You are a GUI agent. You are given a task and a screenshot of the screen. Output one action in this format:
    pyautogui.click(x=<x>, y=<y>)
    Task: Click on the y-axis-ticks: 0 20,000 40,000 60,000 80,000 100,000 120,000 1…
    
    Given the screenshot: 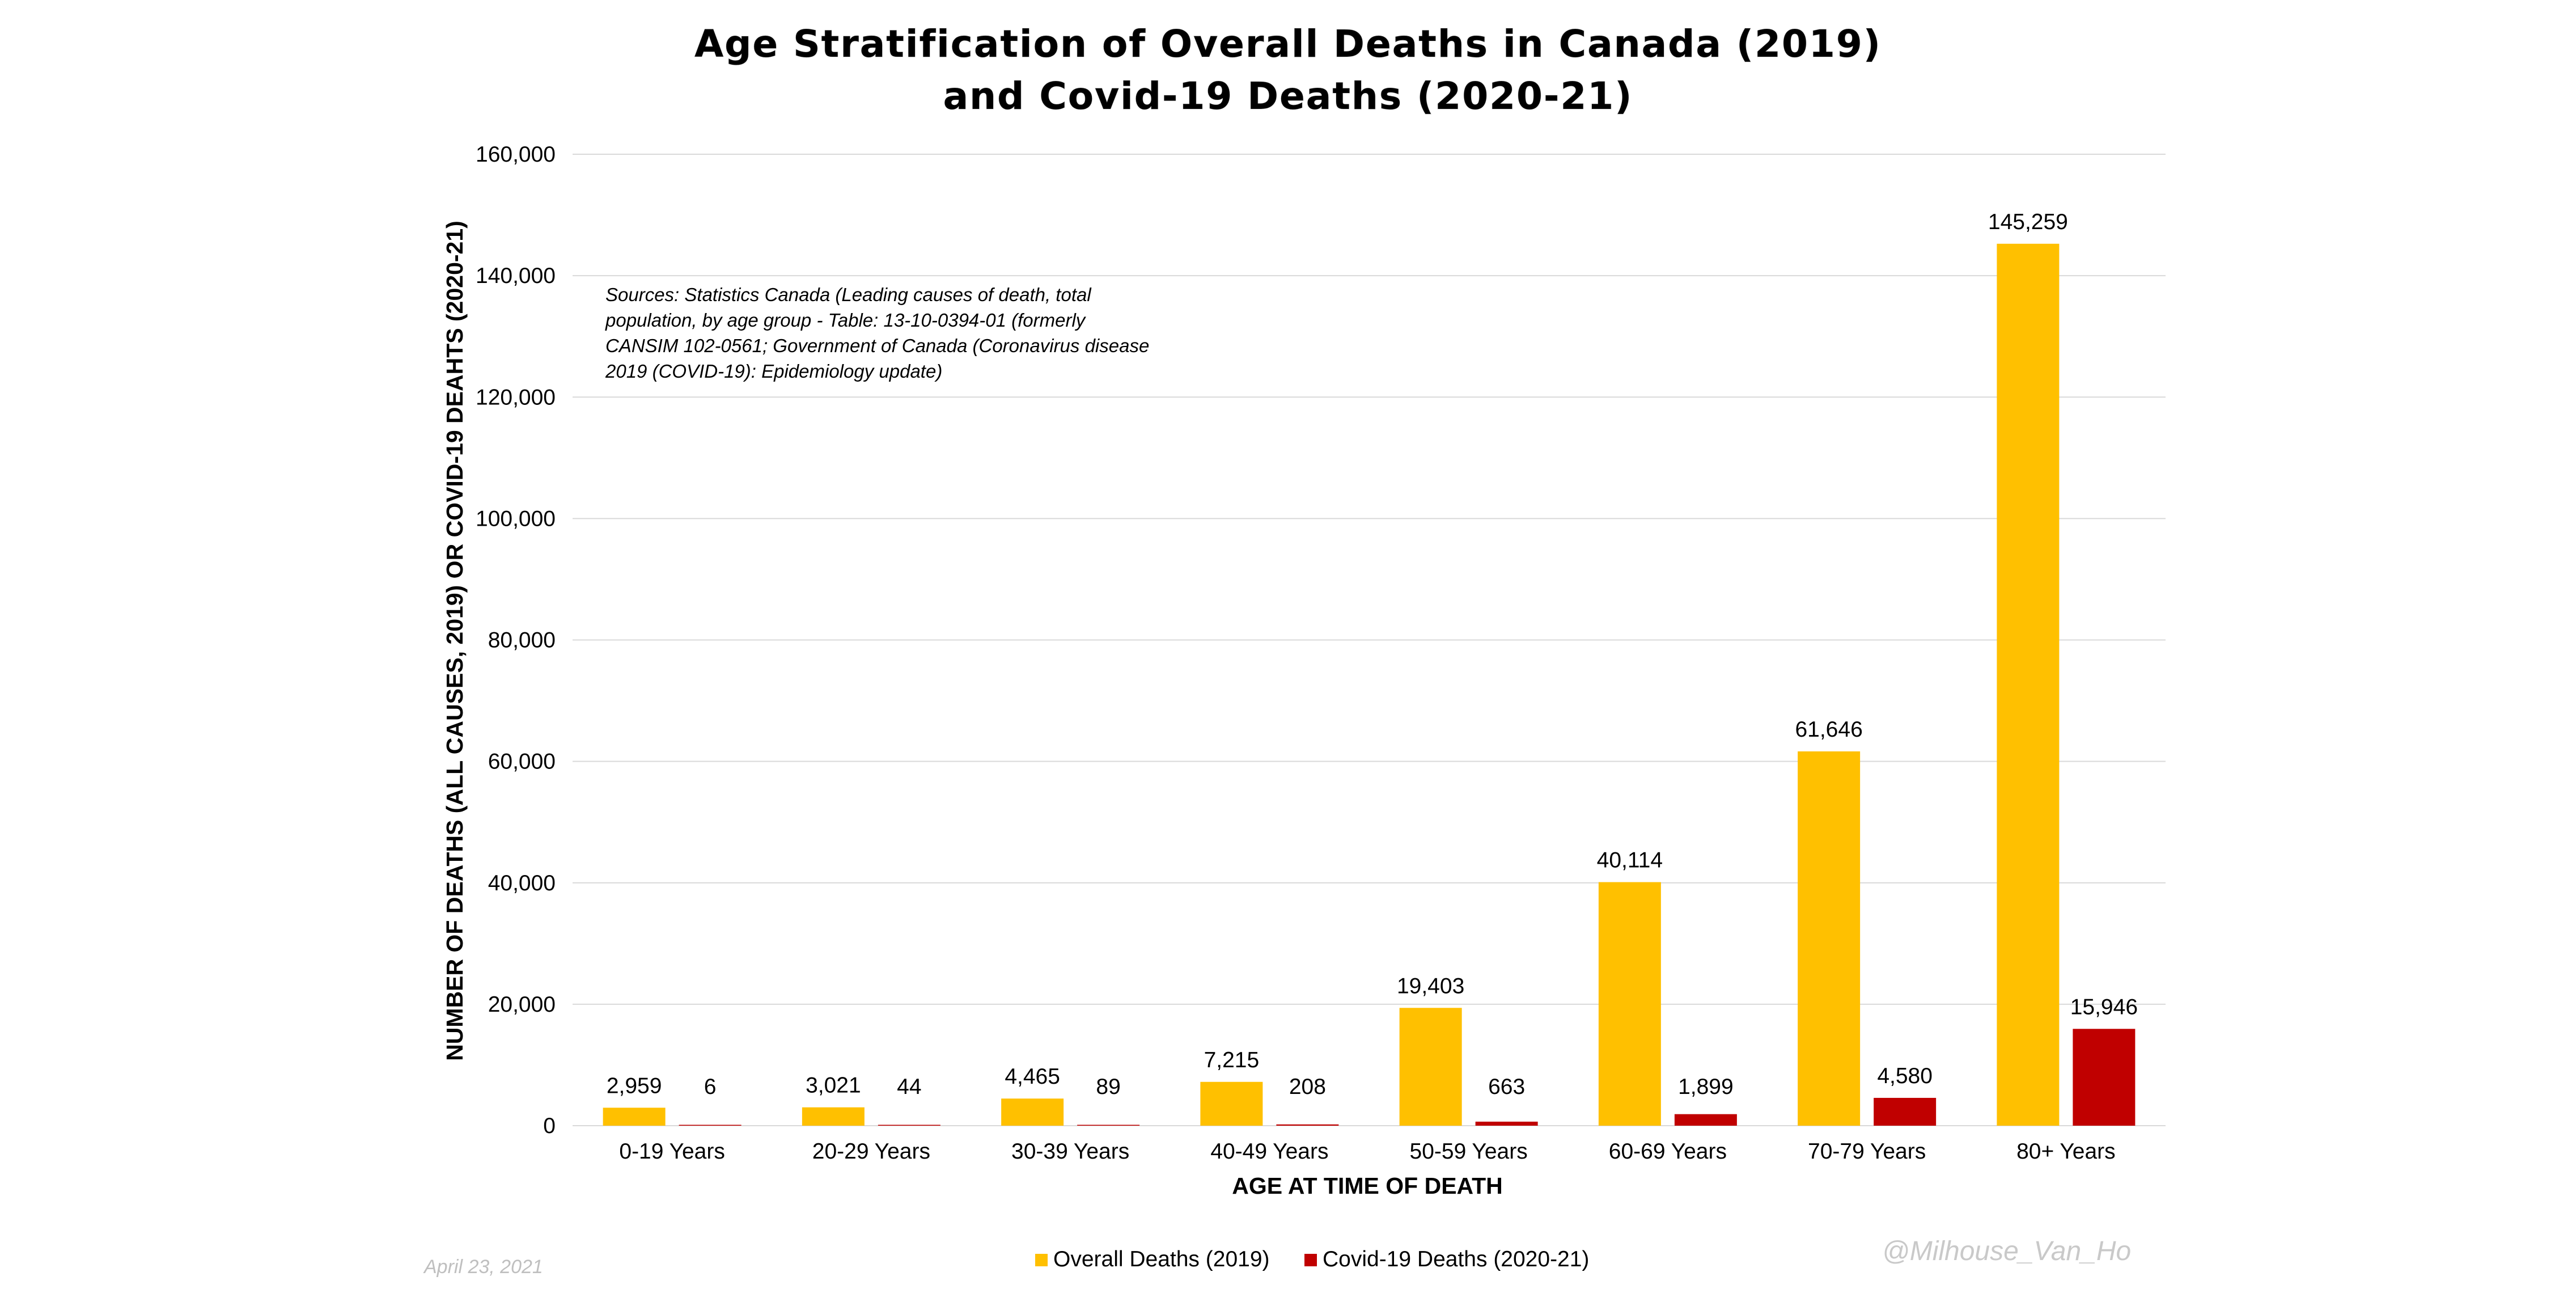 What is the action you would take?
    pyautogui.click(x=516, y=640)
    